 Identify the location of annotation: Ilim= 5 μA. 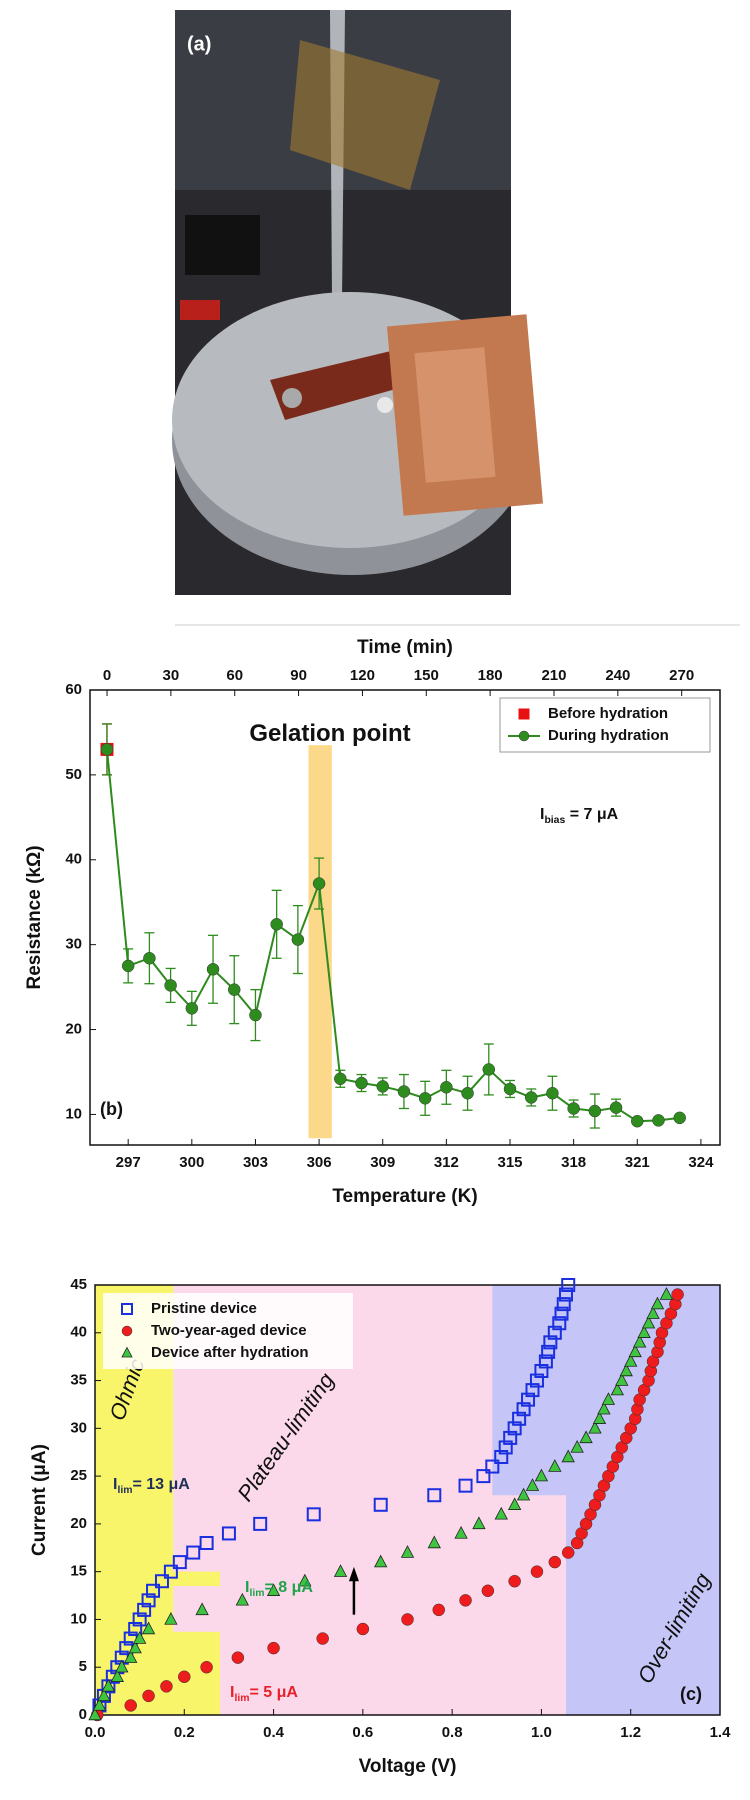
(264, 1694).